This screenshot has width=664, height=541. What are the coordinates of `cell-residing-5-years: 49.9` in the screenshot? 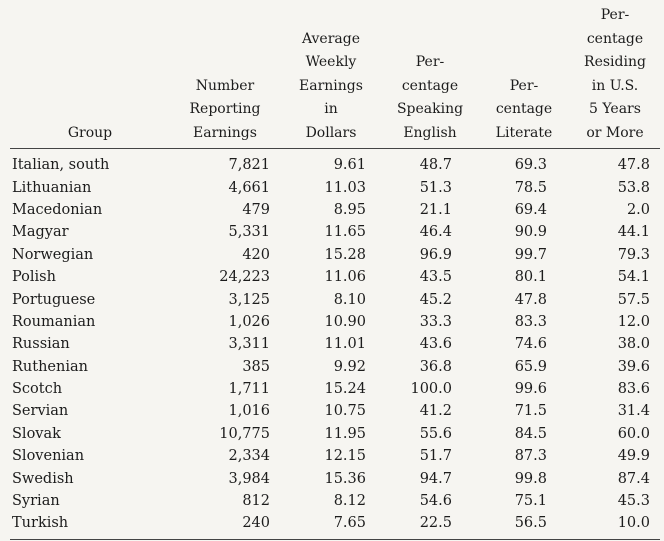 It's located at (633, 456).